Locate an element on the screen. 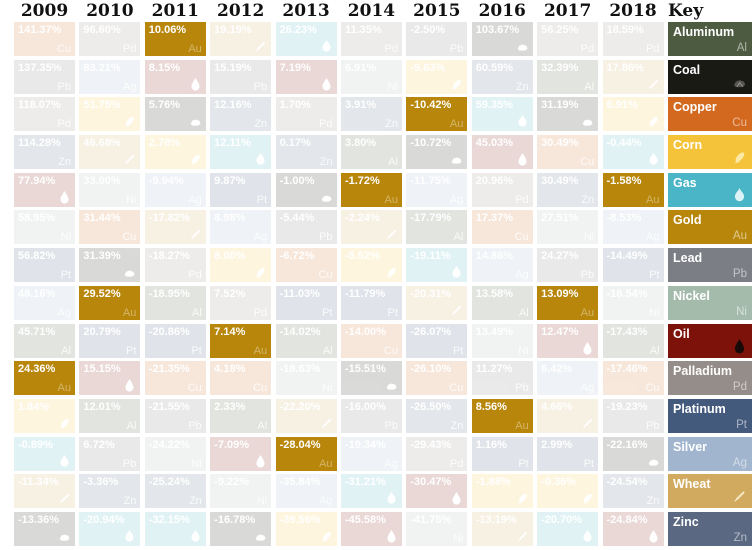 Image resolution: width=756 pixels, height=550 pixels. cell-2009-aluminum: 45.71% Al is located at coordinates (44, 340).